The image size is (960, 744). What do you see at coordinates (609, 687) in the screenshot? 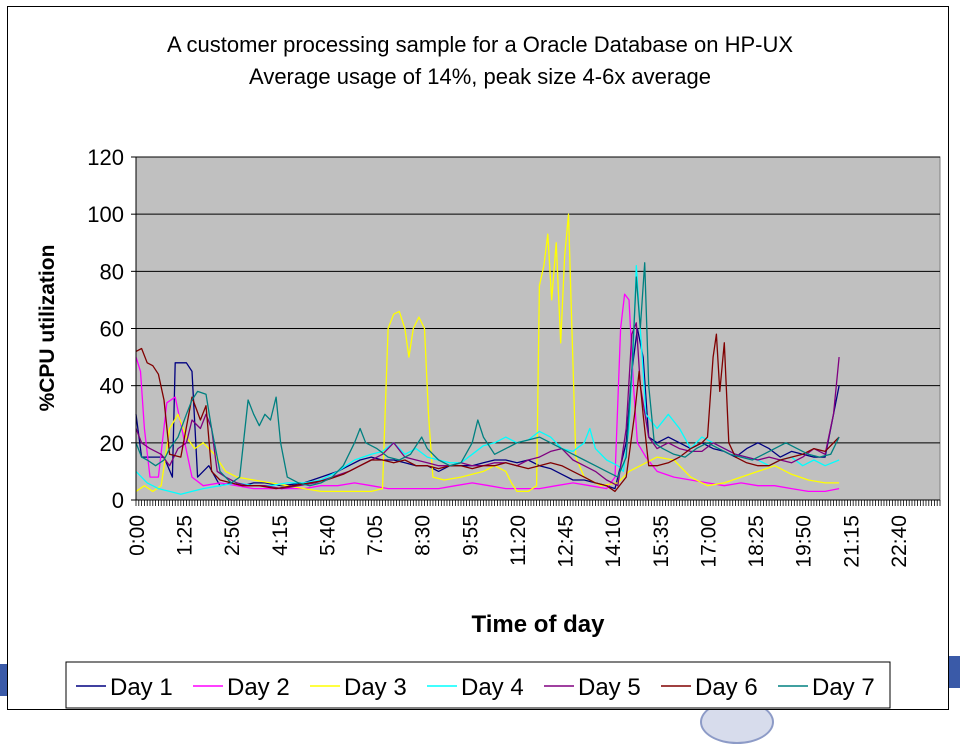
I see `legend-label-day-5: Day 5` at bounding box center [609, 687].